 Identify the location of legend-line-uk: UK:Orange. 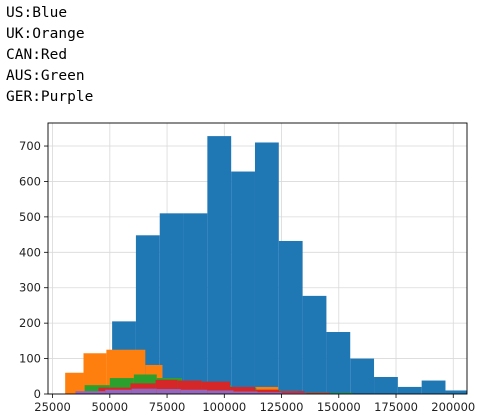
(45, 34).